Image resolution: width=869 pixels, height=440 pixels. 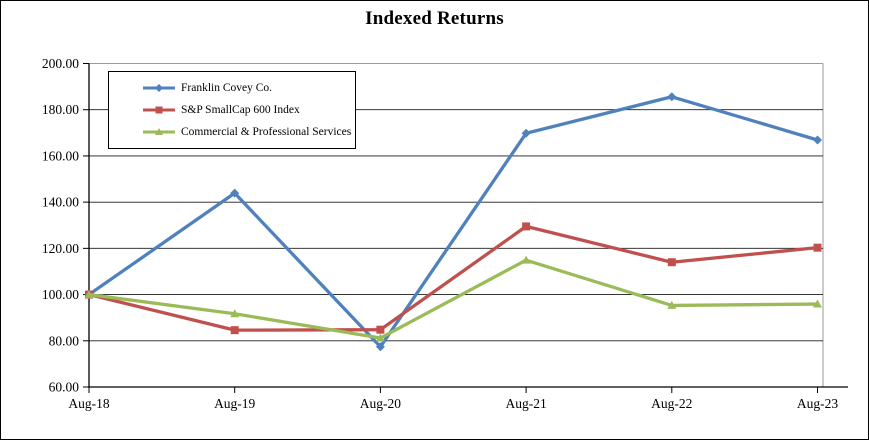 I want to click on y-axis-tick-label: 200.00, so click(x=60, y=63).